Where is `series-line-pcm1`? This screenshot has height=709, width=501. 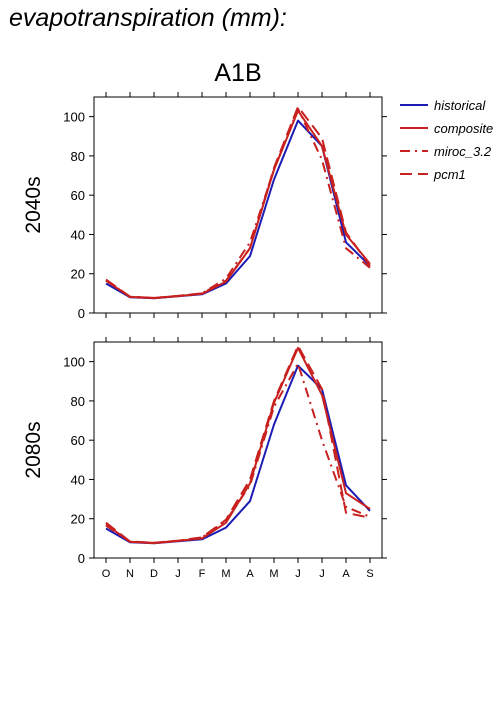
series-line-pcm1 is located at coordinates (238, 202).